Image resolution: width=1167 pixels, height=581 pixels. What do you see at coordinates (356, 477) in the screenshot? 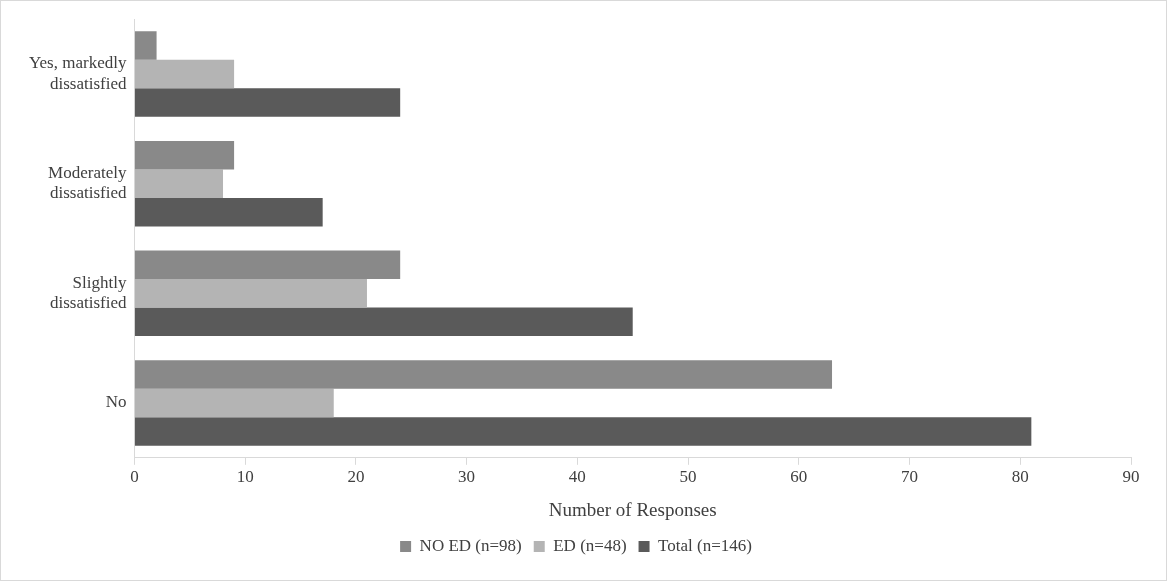
I see `x-tick-label: 20` at bounding box center [356, 477].